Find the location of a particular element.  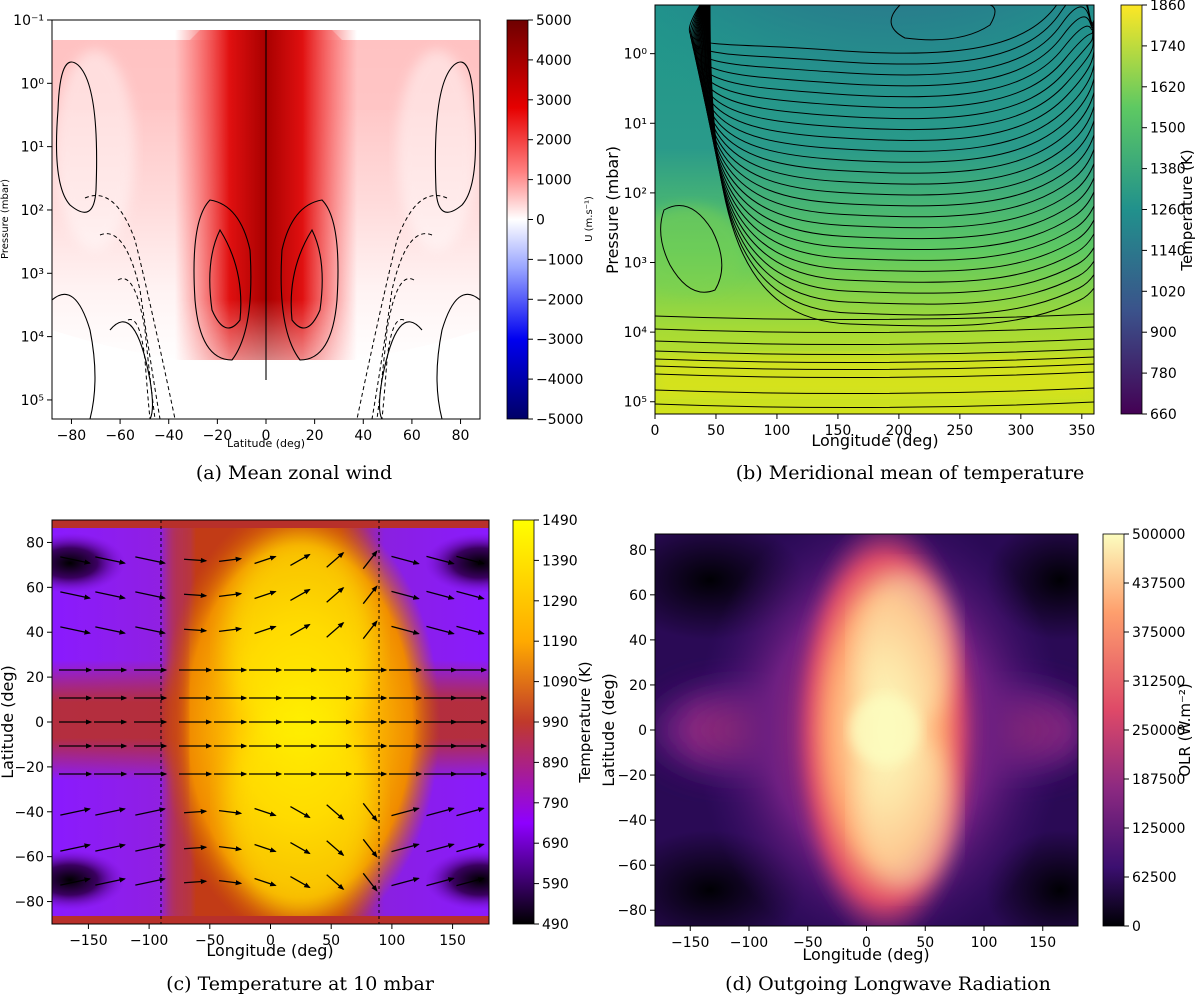

panel-c-ytick-label: −20 is located at coordinates (29, 768).